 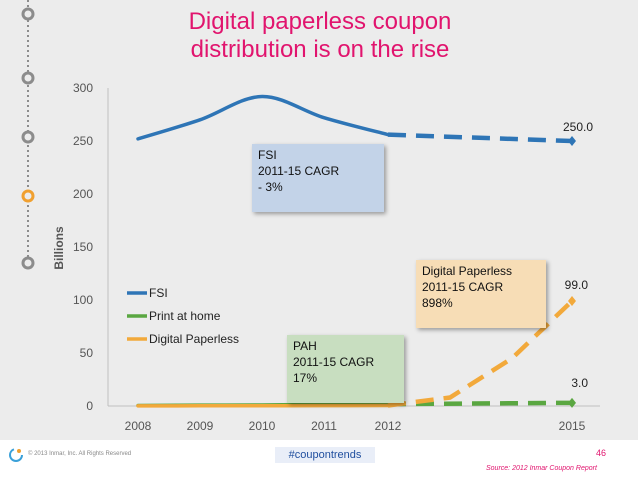 What do you see at coordinates (267, 155) in the screenshot?
I see `callout-fsi-line-1: FSI` at bounding box center [267, 155].